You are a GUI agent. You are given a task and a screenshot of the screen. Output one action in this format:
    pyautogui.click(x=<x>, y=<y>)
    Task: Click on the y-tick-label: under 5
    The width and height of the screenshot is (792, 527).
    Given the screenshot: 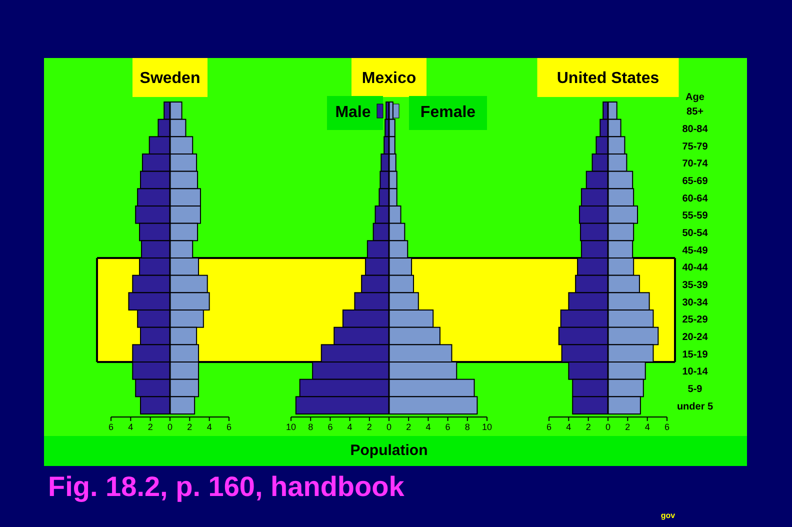 What is the action you would take?
    pyautogui.click(x=695, y=406)
    